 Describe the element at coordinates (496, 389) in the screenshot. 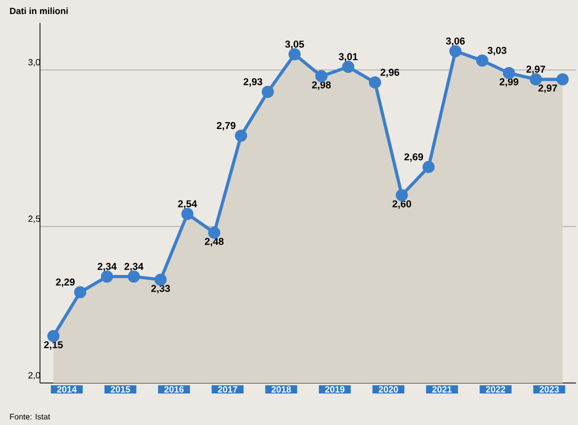

I see `x-tick-label: 2022` at that location.